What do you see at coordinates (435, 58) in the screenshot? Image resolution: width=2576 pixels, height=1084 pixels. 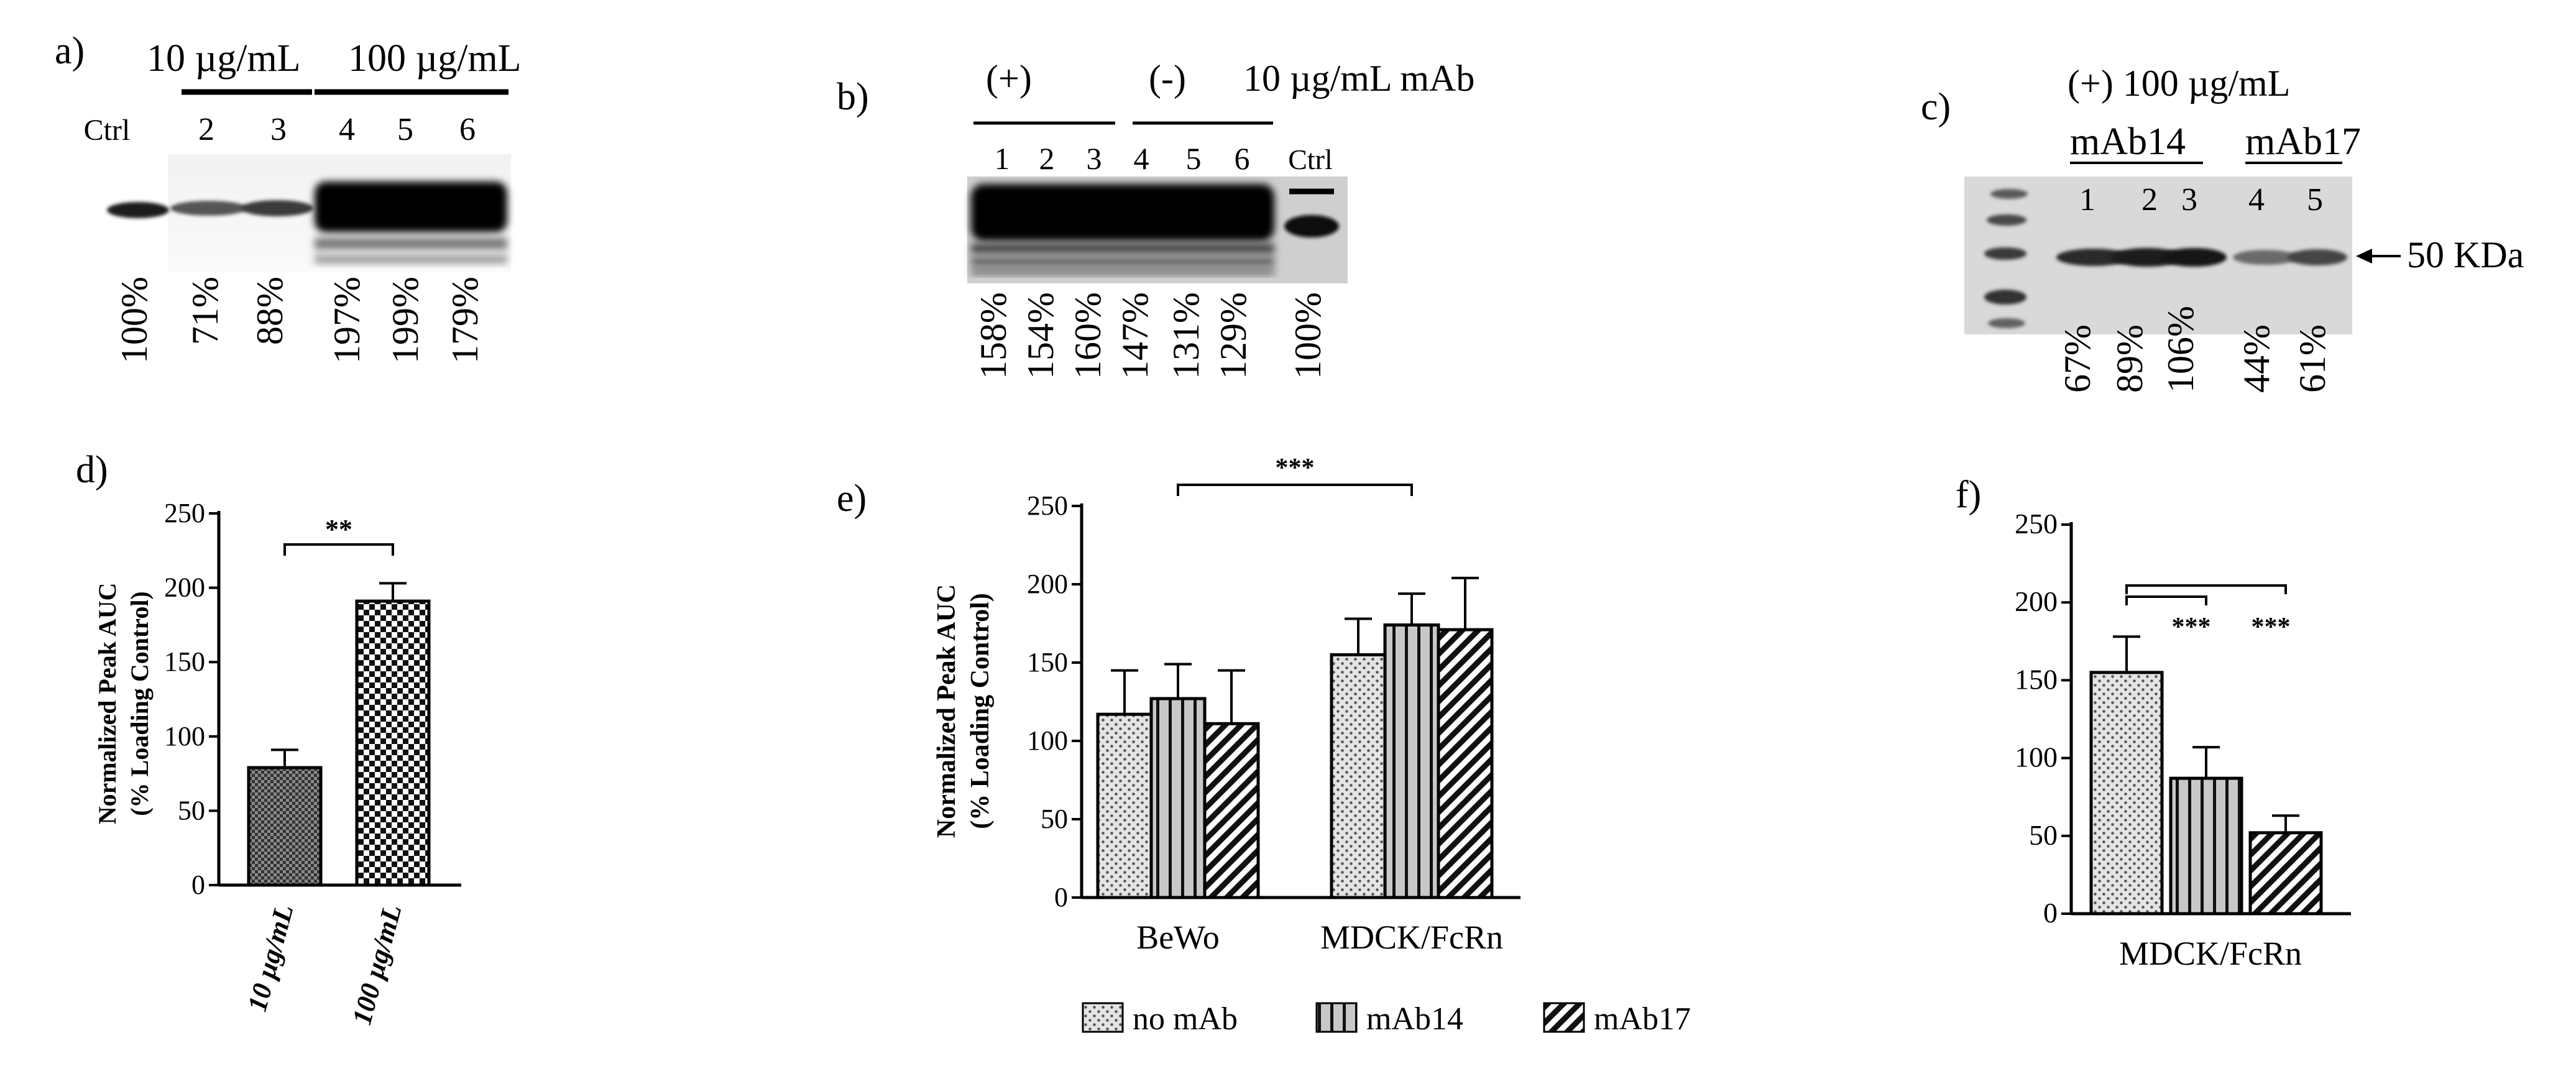 I see `panel-a-group-2-label: 100 µg/mL` at bounding box center [435, 58].